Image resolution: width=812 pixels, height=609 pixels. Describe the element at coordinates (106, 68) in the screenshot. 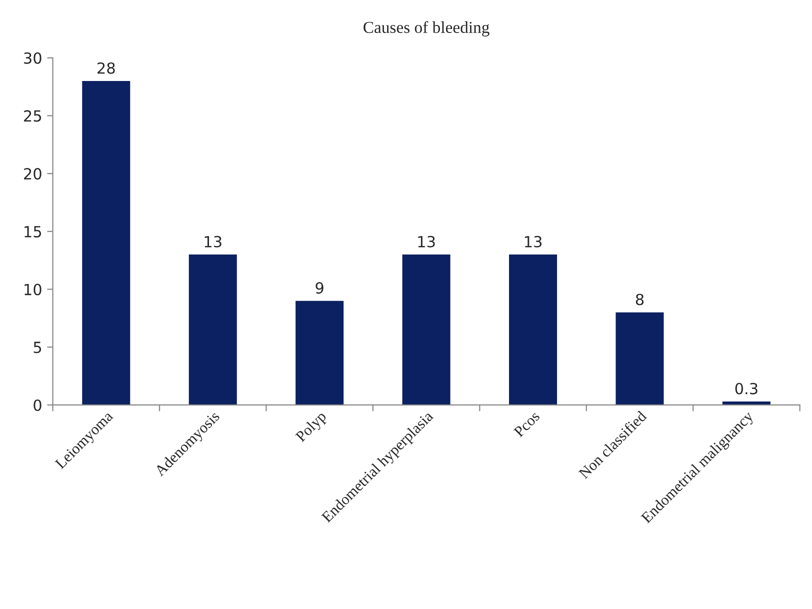

I see `data-label: 28` at that location.